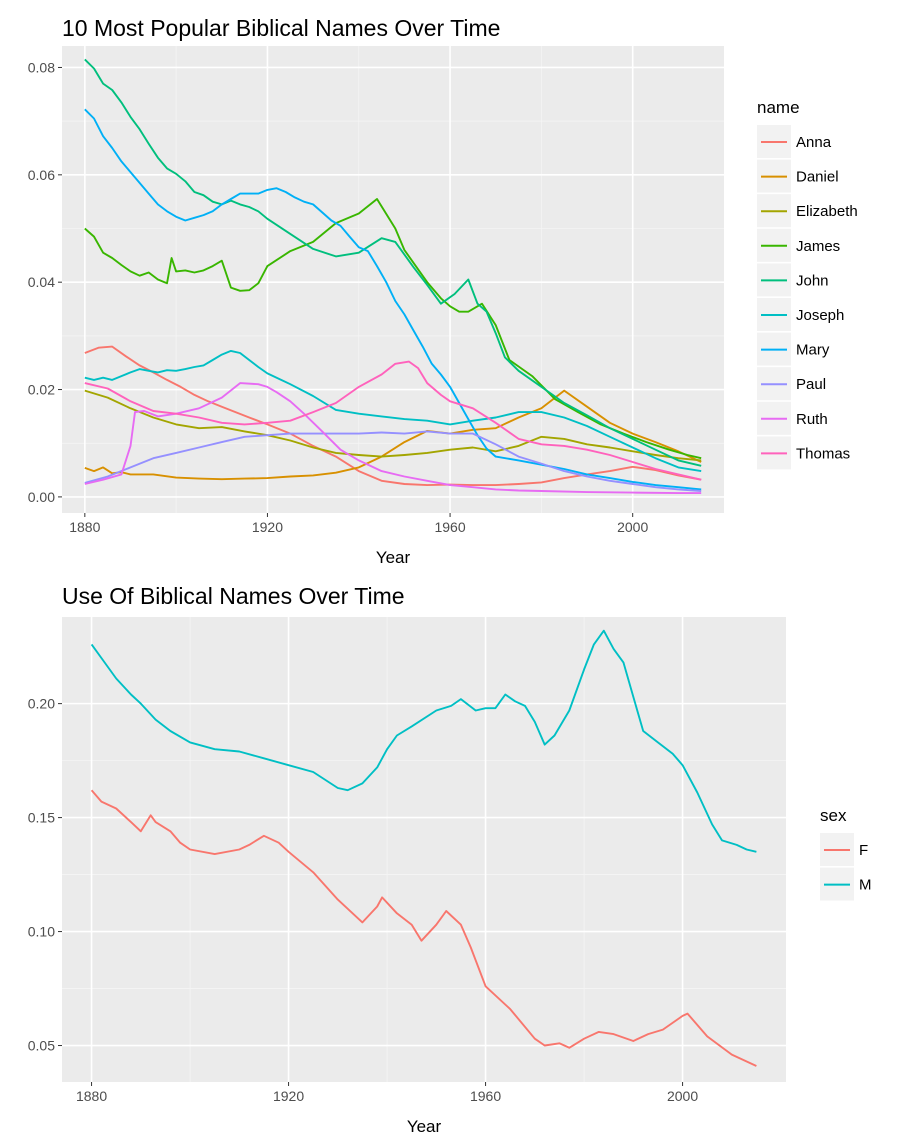 This screenshot has height=1146, width=904. Describe the element at coordinates (393, 425) in the screenshot. I see `series-line-elizabeth` at that location.